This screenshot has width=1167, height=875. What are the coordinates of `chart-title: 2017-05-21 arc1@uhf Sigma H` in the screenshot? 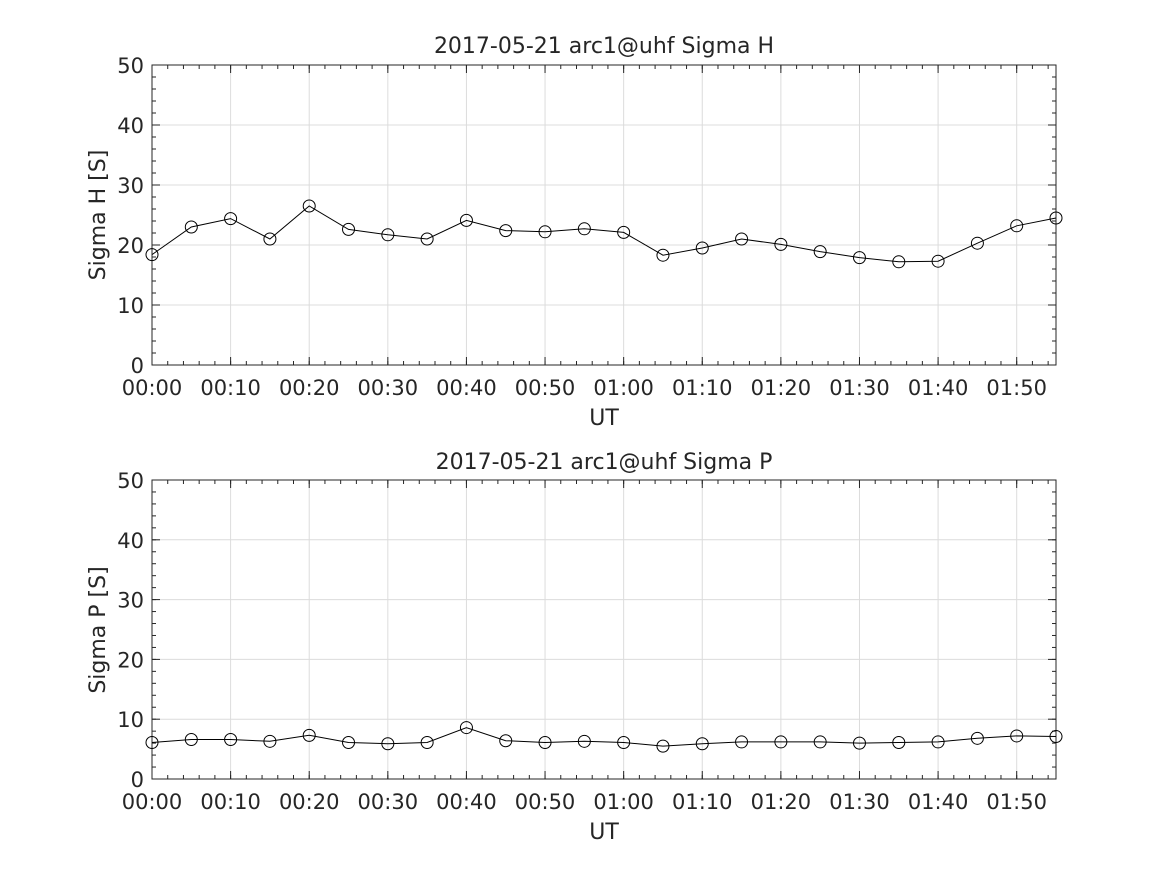 It's located at (604, 46).